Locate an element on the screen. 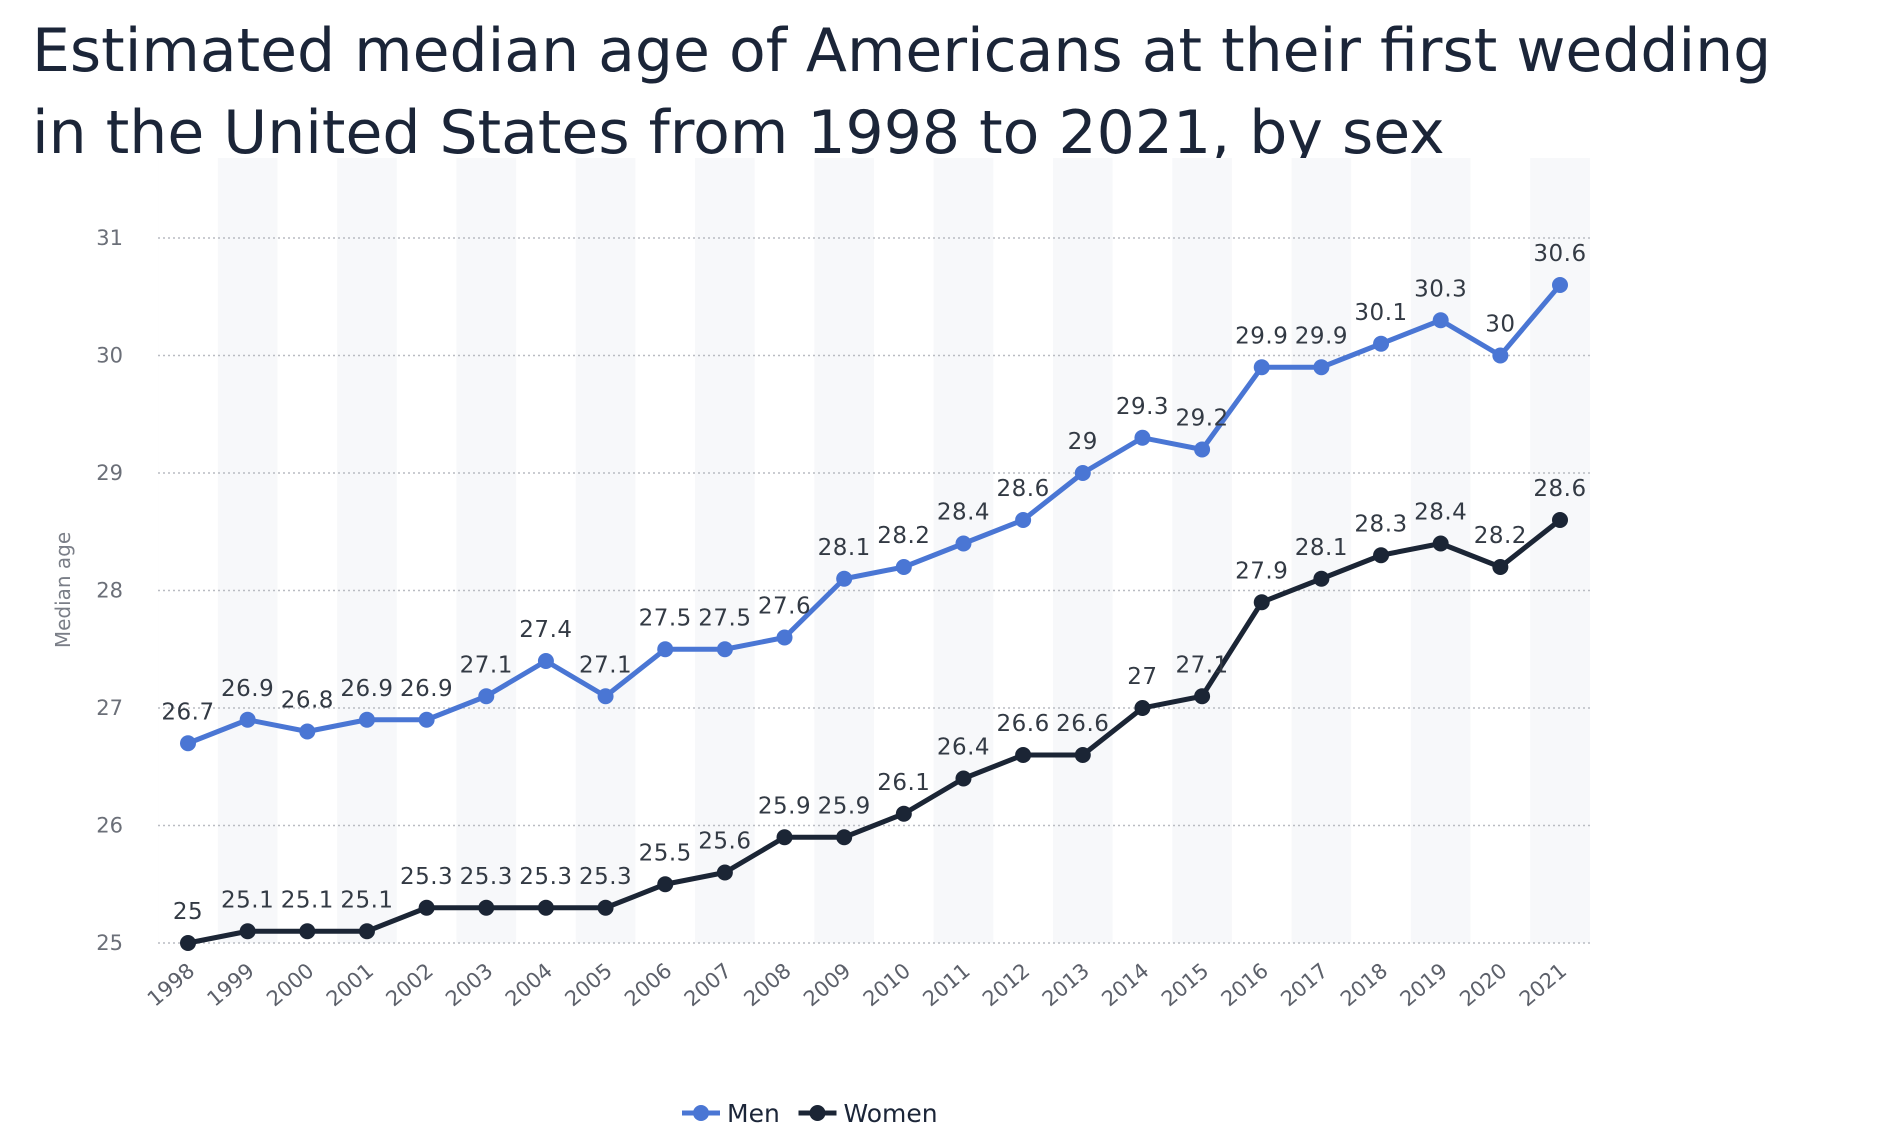  data-label-men: 26.7 is located at coordinates (187, 712).